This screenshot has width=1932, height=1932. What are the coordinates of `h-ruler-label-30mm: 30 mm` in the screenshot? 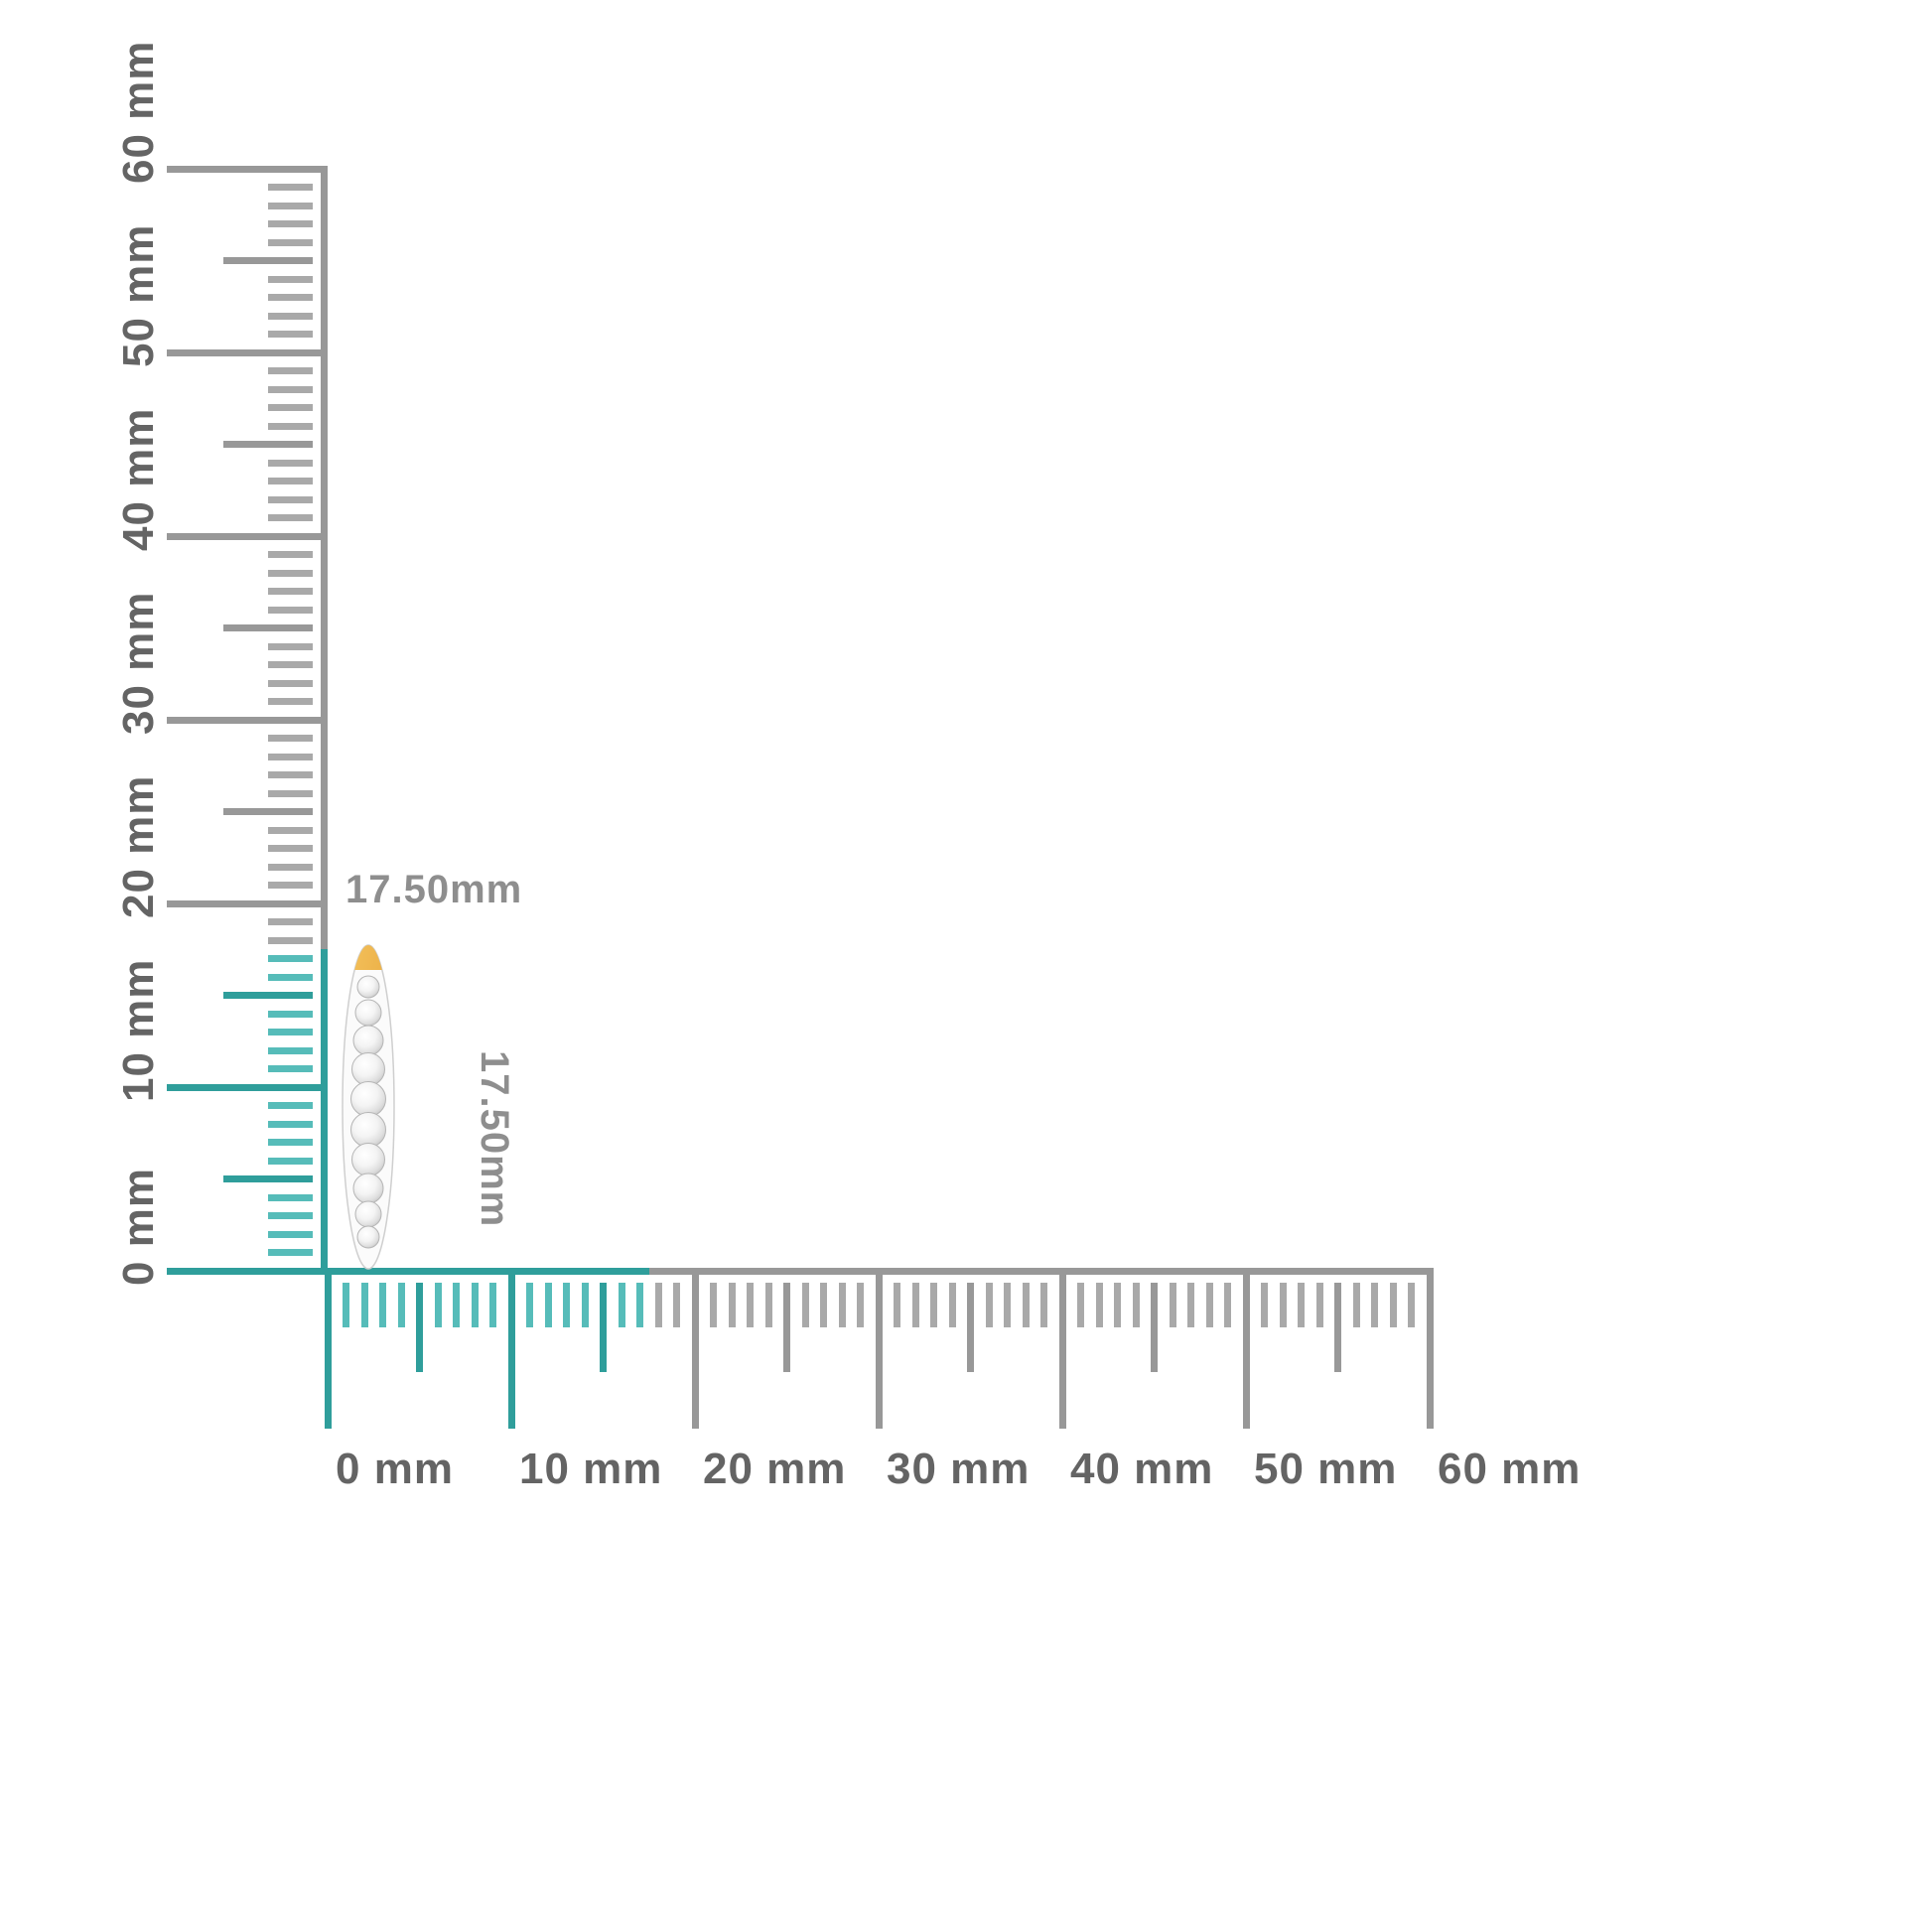 It's located at (959, 1469).